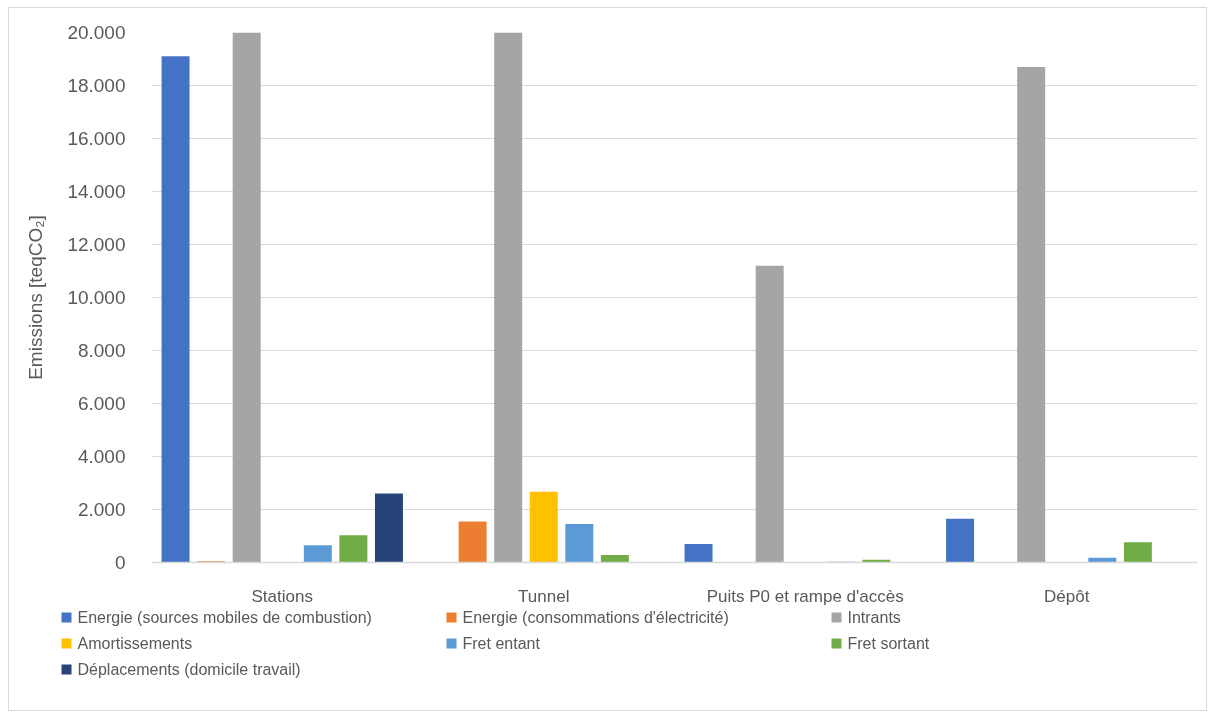  I want to click on legend-label: Fret entant, so click(501, 643).